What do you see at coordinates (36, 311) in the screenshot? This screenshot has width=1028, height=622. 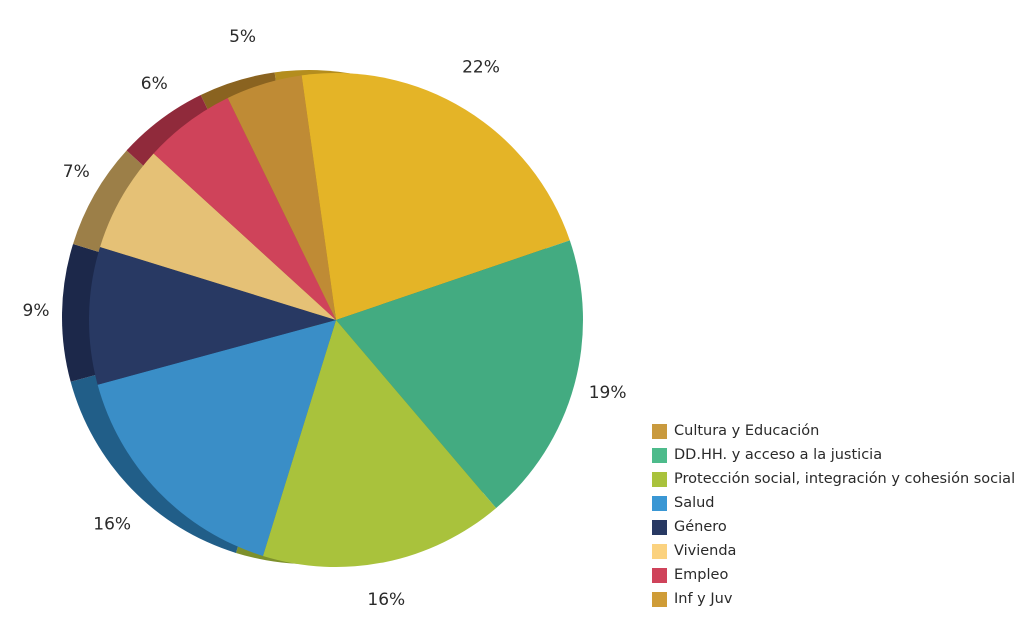 I see `slice-value-label: 9%` at bounding box center [36, 311].